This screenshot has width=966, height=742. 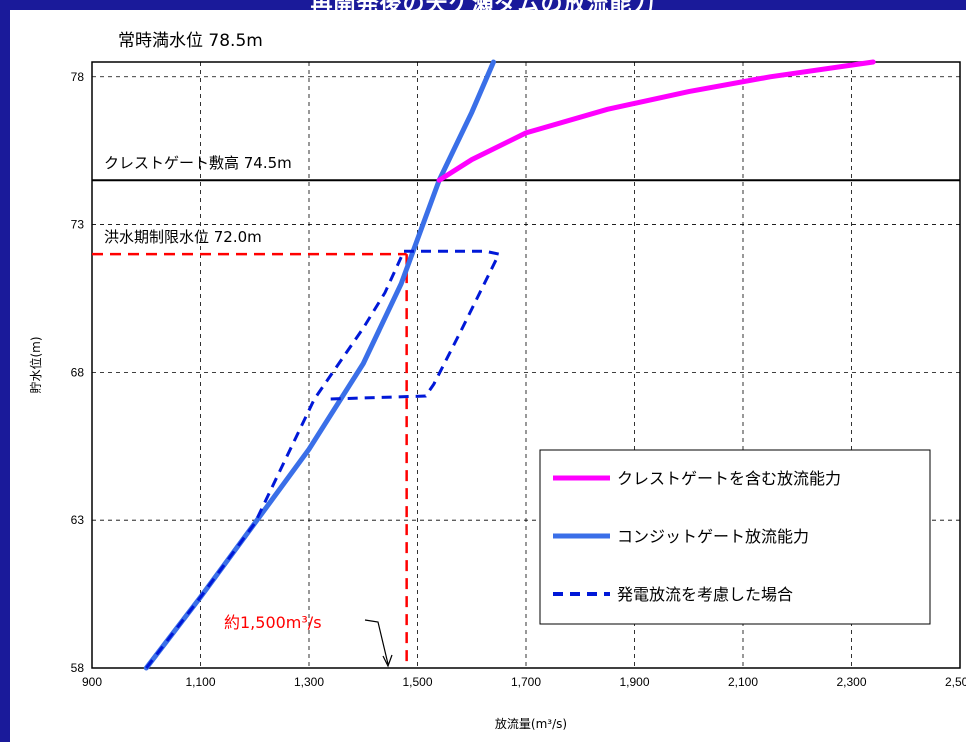 I want to click on y-axis-label: 貯水位(m), so click(x=35, y=364).